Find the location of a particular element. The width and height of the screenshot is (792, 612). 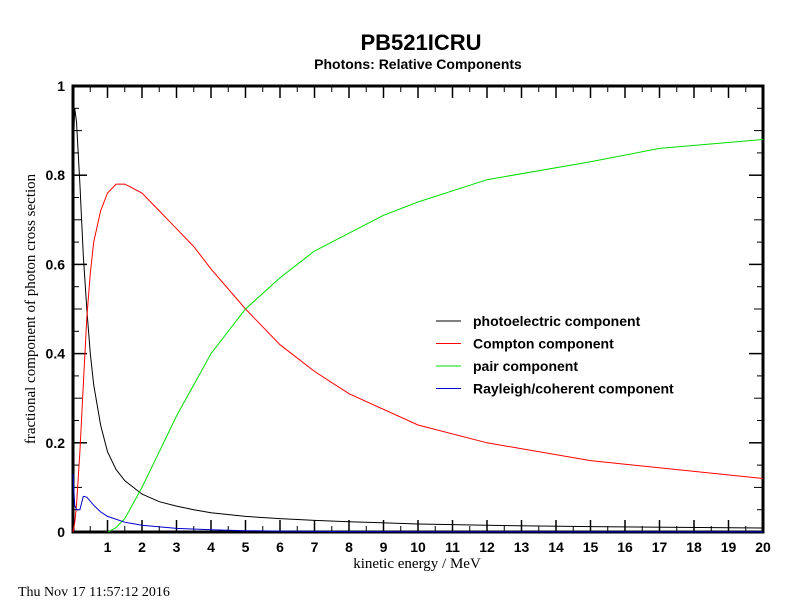

x-tick-label: 17 is located at coordinates (660, 547).